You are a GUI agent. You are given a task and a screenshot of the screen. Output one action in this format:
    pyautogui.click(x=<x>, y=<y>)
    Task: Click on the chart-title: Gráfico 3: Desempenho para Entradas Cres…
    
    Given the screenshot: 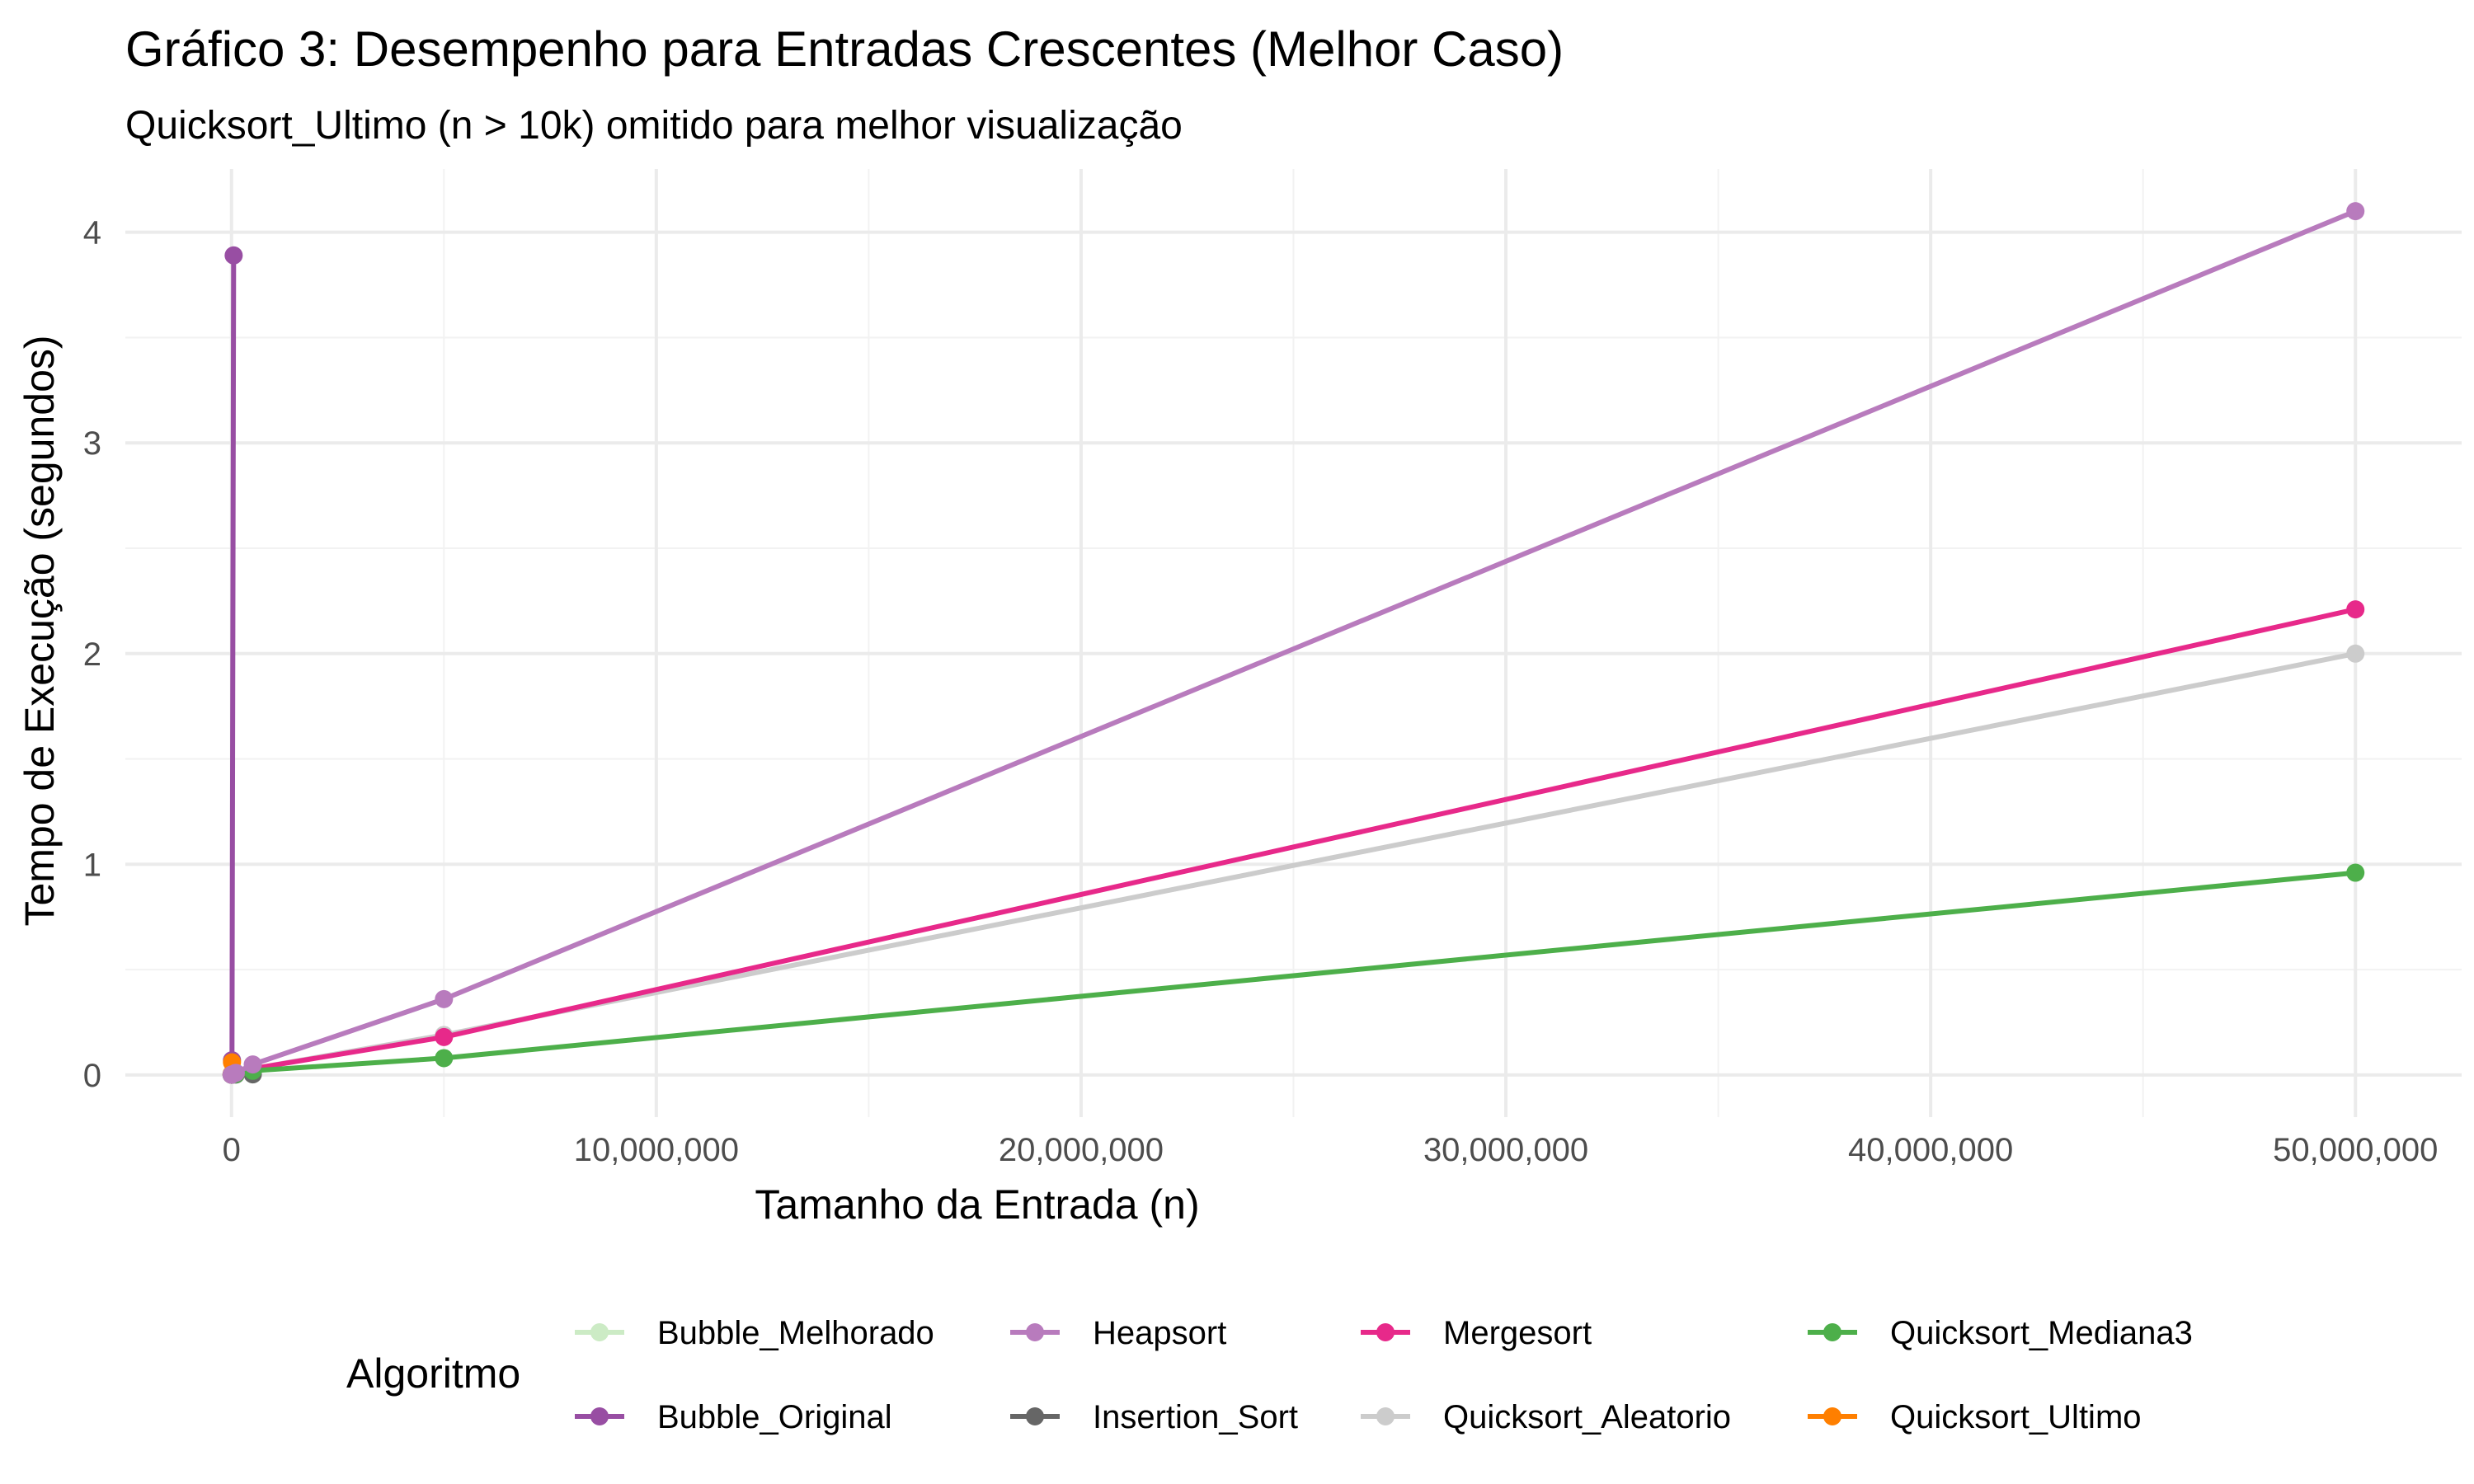 What is the action you would take?
    pyautogui.click(x=844, y=49)
    